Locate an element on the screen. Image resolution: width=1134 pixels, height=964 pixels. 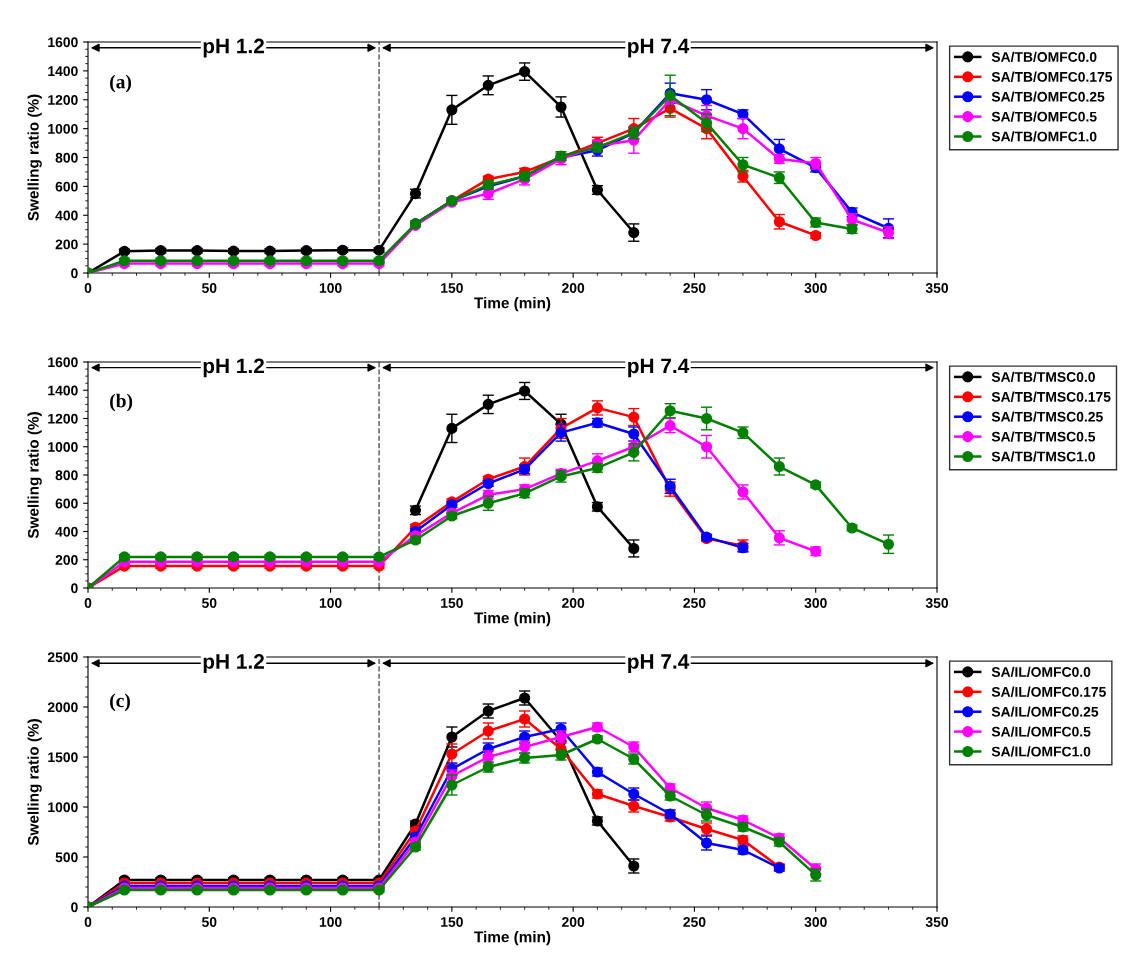
legend-label: SA/TB/OMFC0.175 is located at coordinates (1052, 76).